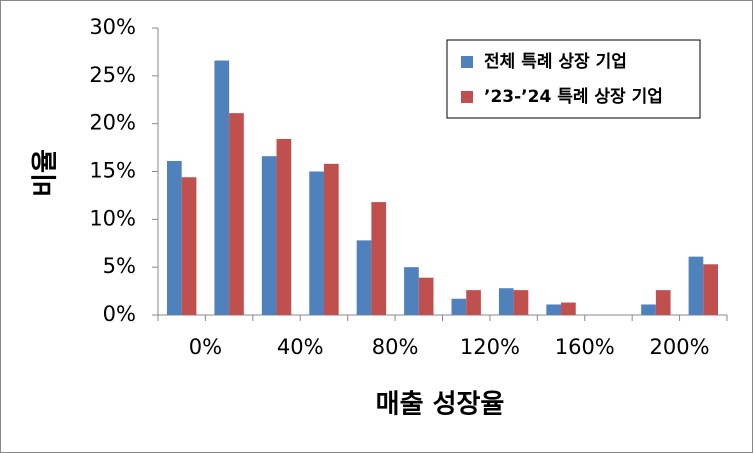 Image resolution: width=753 pixels, height=453 pixels. I want to click on x-axis-title: 매출 성장율, so click(440, 405).